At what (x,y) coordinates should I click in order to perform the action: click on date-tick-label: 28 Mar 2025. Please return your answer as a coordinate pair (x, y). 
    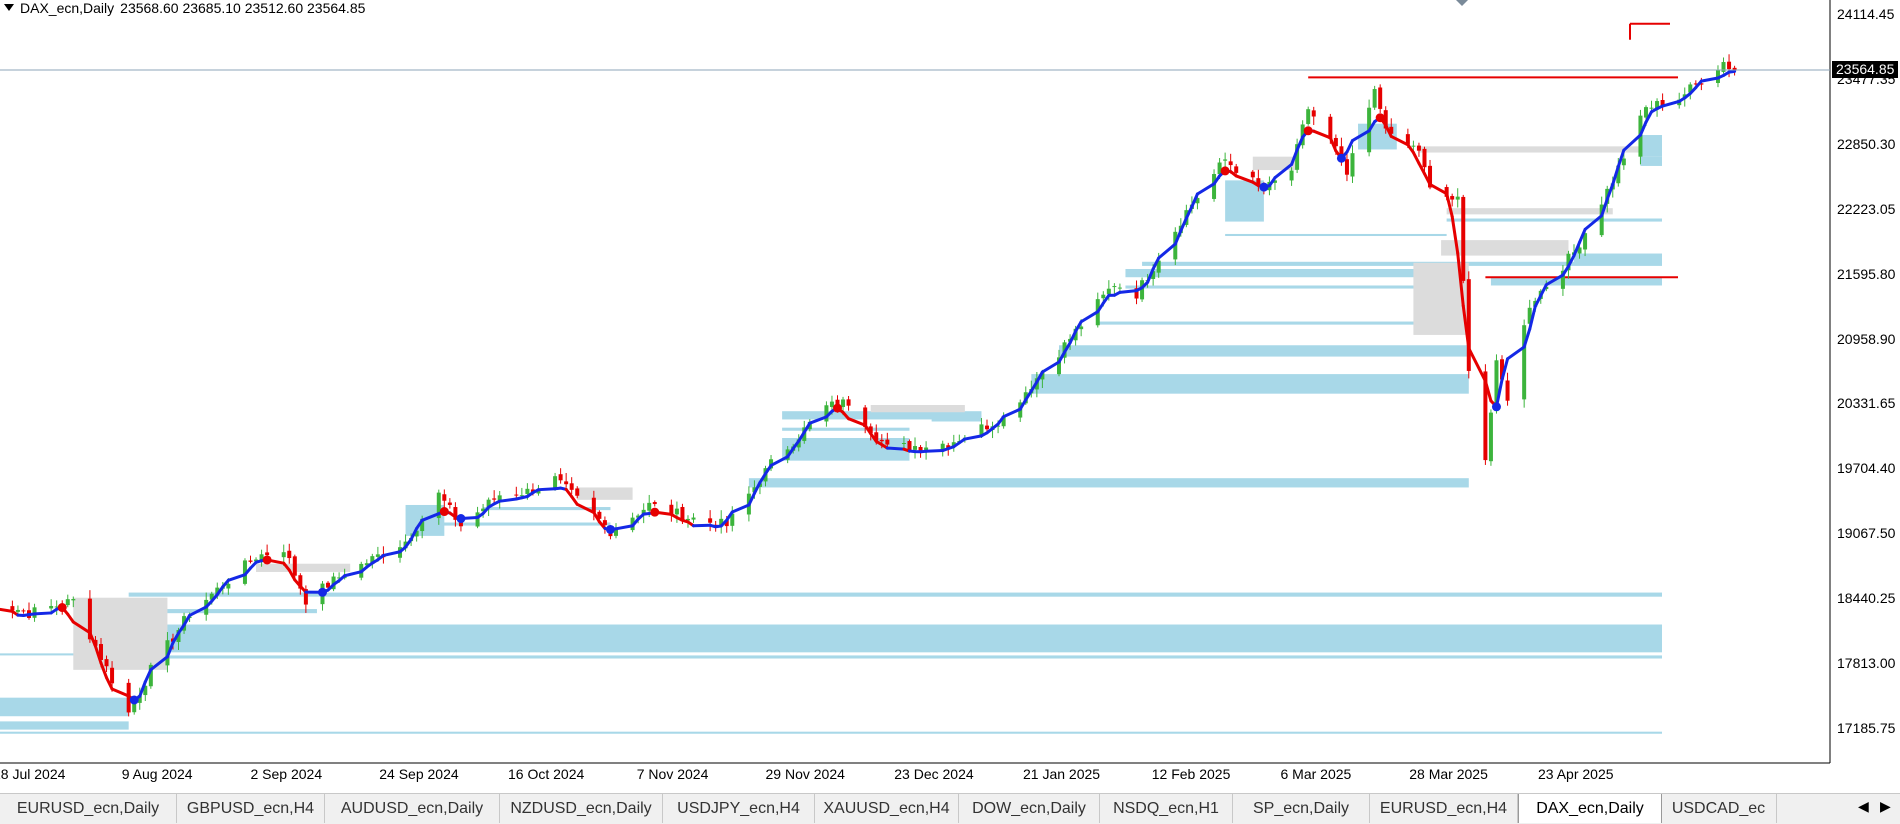
    Looking at the image, I should click on (1448, 774).